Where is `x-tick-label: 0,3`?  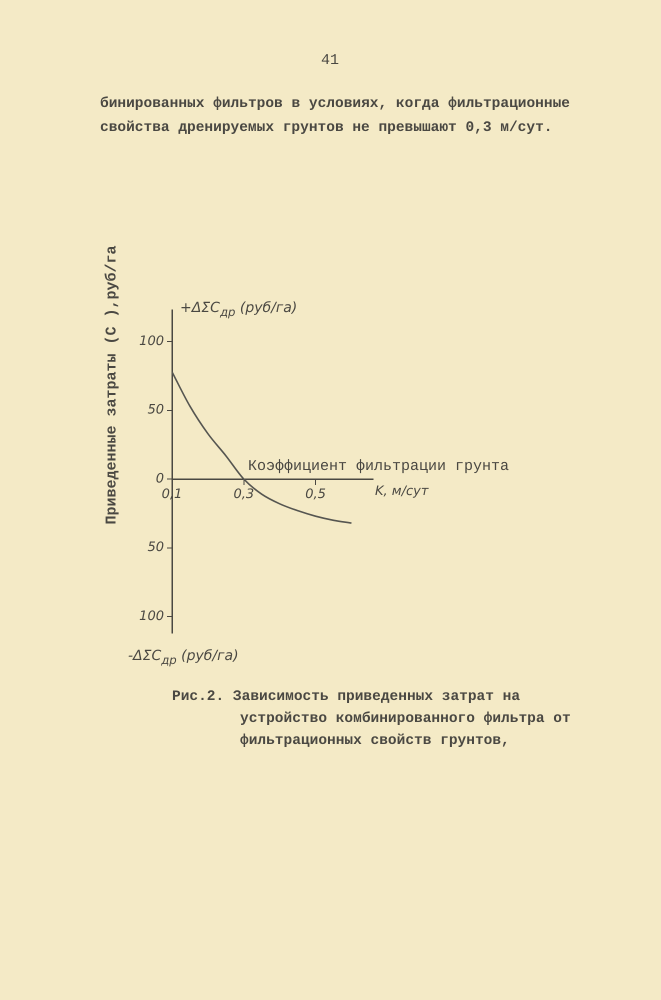 x-tick-label: 0,3 is located at coordinates (243, 494).